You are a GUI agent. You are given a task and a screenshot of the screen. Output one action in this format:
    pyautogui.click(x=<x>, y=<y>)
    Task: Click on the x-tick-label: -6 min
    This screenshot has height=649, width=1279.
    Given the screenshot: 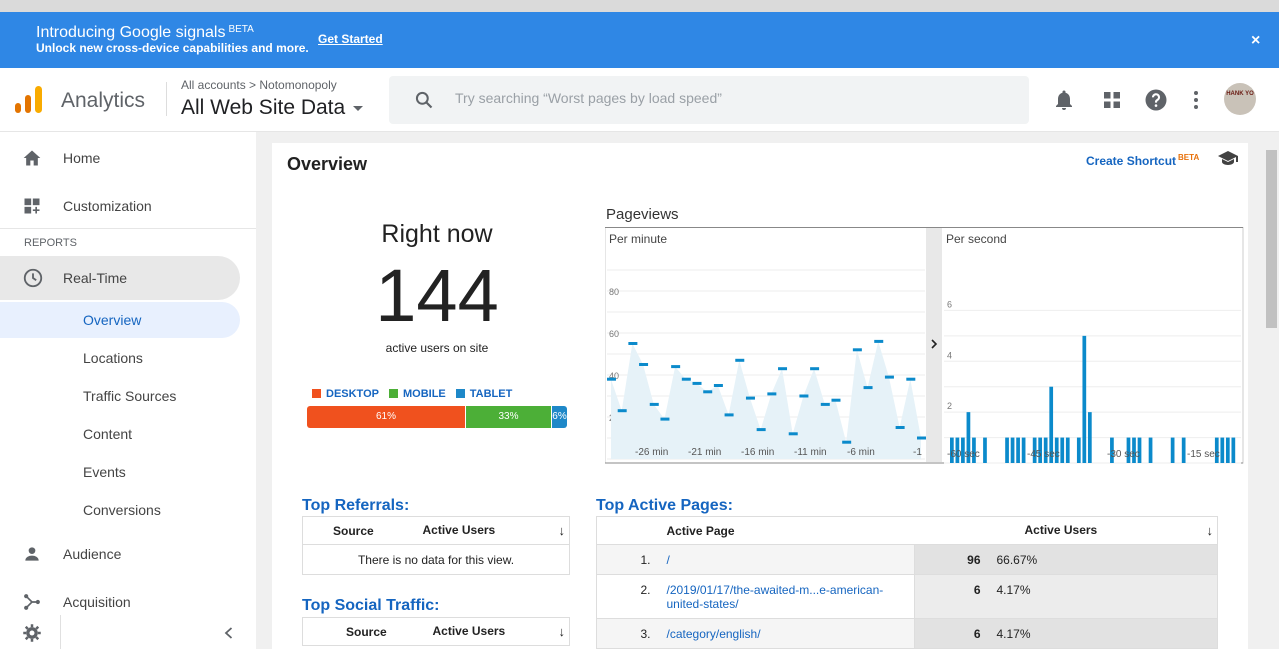 What is the action you would take?
    pyautogui.click(x=861, y=452)
    